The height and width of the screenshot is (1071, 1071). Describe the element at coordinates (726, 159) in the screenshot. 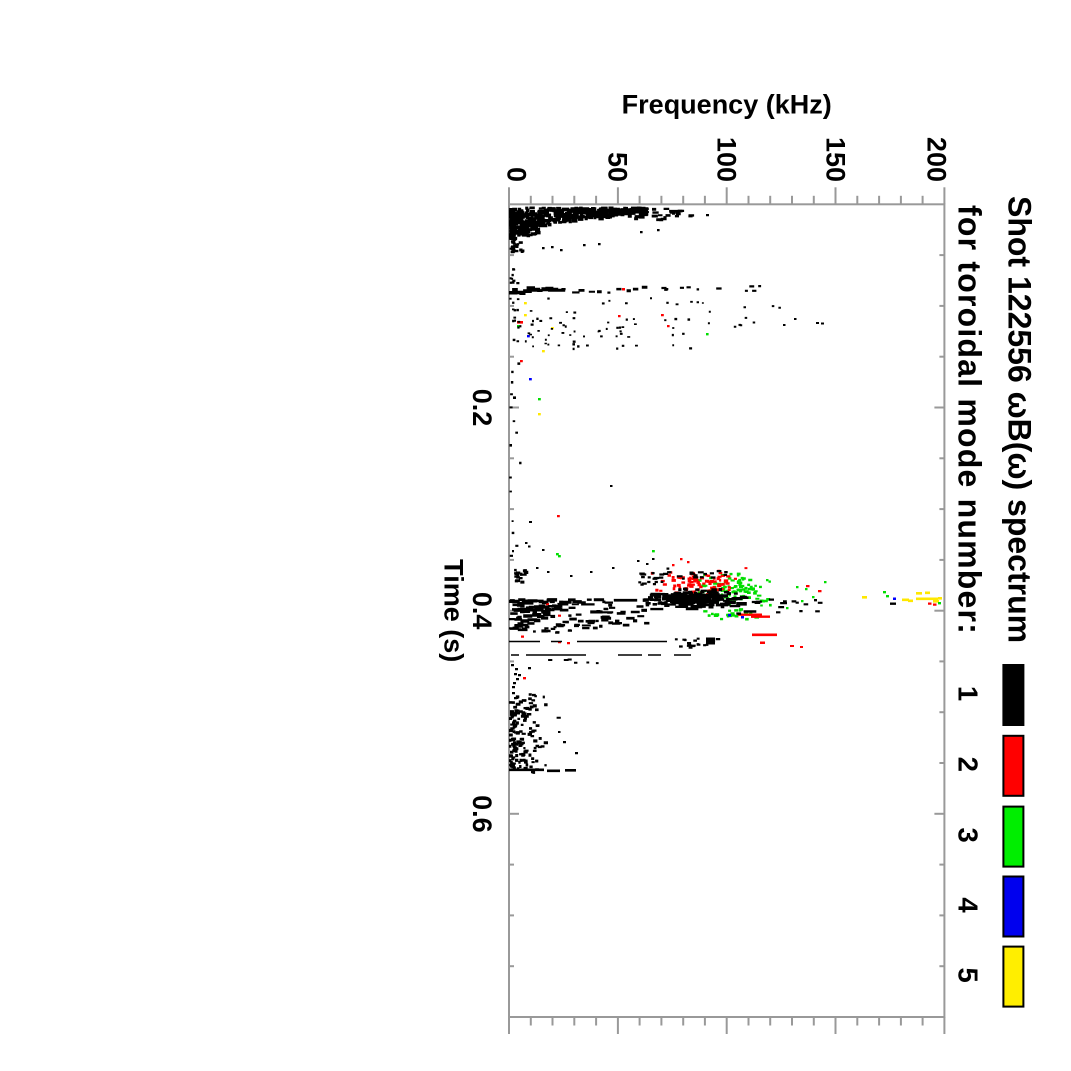

I see `svg-text: 100` at that location.